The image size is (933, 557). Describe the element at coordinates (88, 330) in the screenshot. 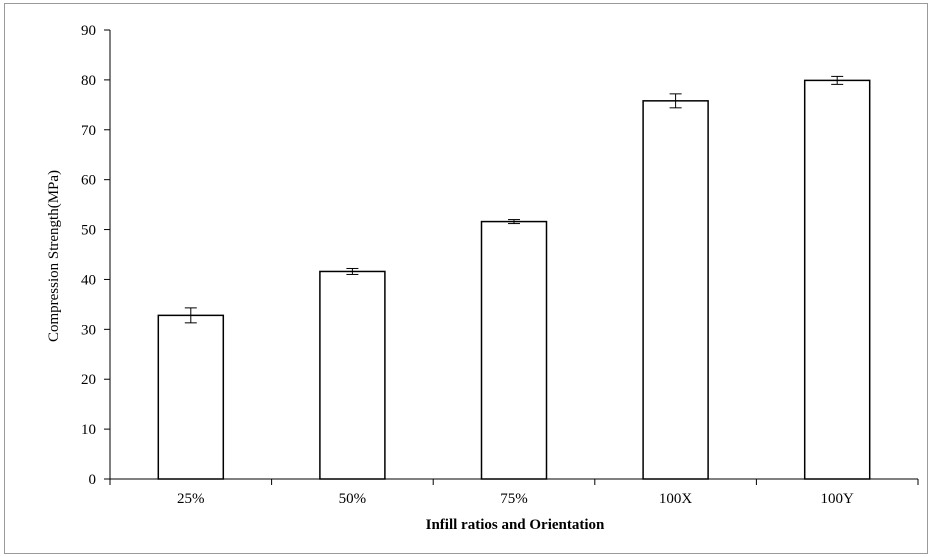

I see `y-tick-label: 30` at that location.